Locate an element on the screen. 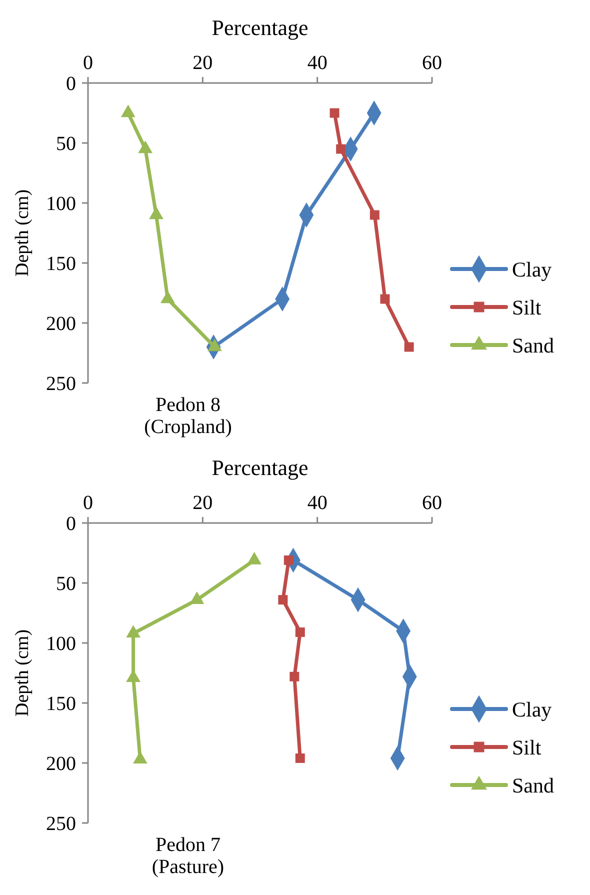  text: Pedon 8 is located at coordinates (188, 405).